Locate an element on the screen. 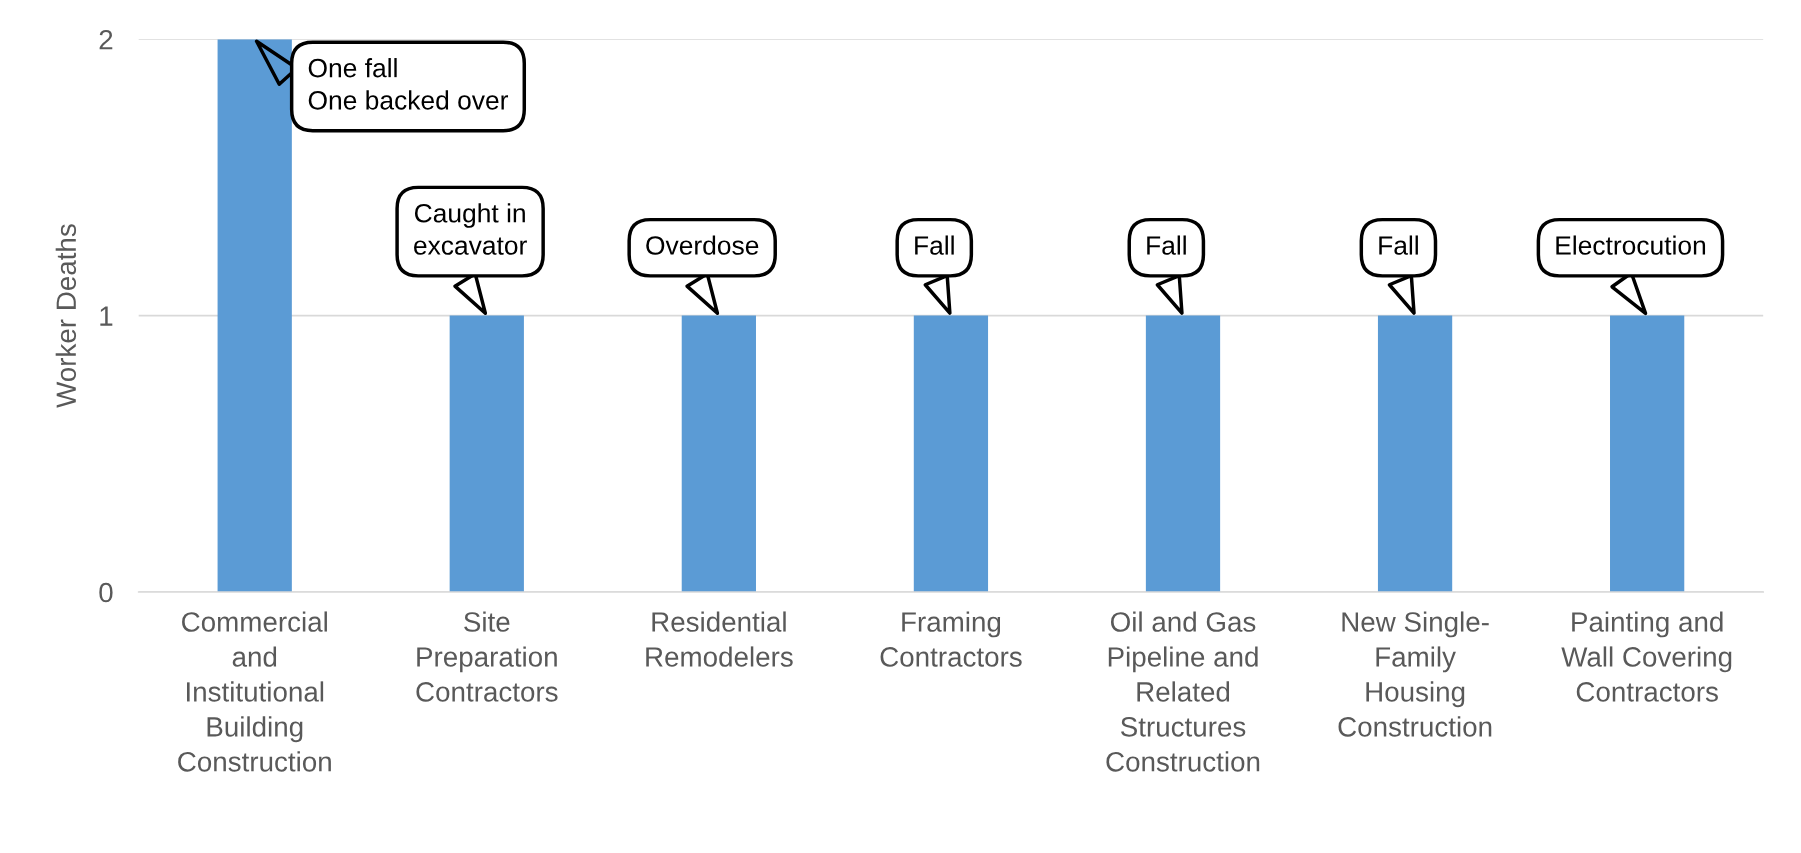 This screenshot has width=1801, height=853. y-tick-label: 2 is located at coordinates (106, 39).